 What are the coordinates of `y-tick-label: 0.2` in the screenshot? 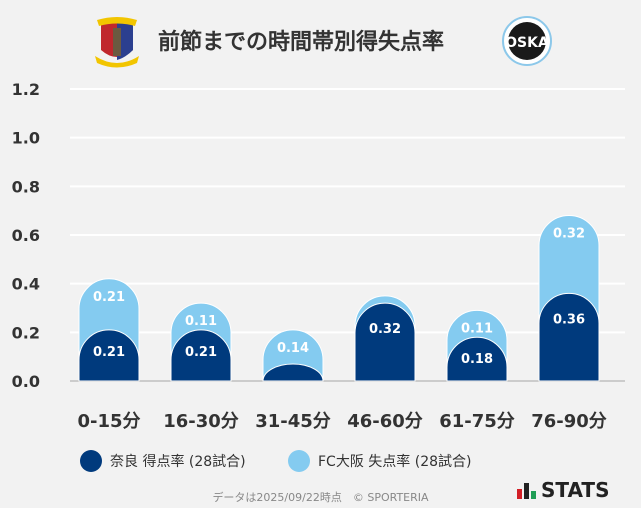 It's located at (26, 332).